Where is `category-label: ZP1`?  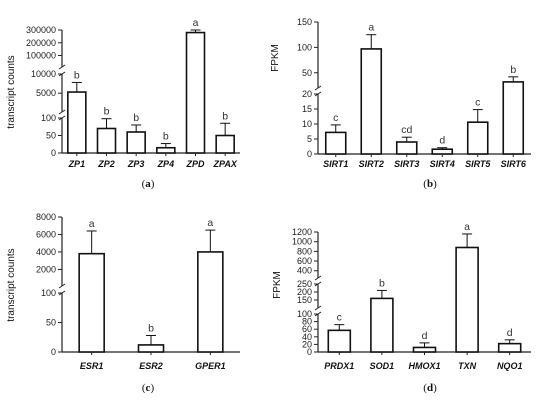
category-label: ZP1 is located at coordinates (77, 164).